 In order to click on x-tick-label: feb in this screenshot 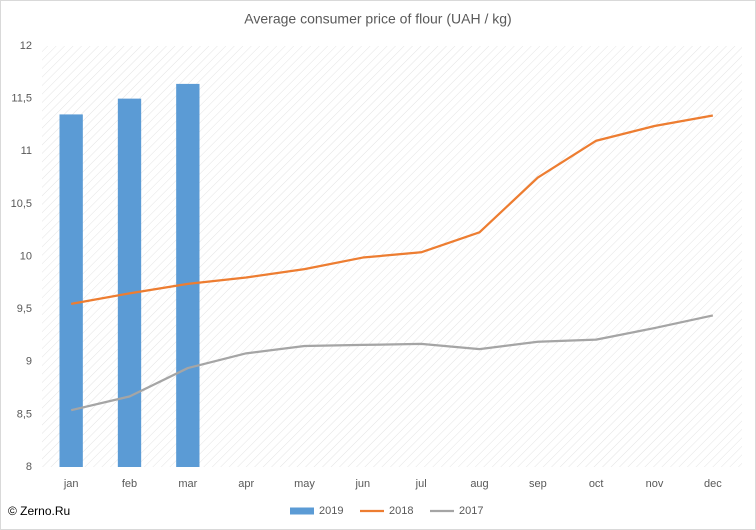, I will do `click(129, 484)`.